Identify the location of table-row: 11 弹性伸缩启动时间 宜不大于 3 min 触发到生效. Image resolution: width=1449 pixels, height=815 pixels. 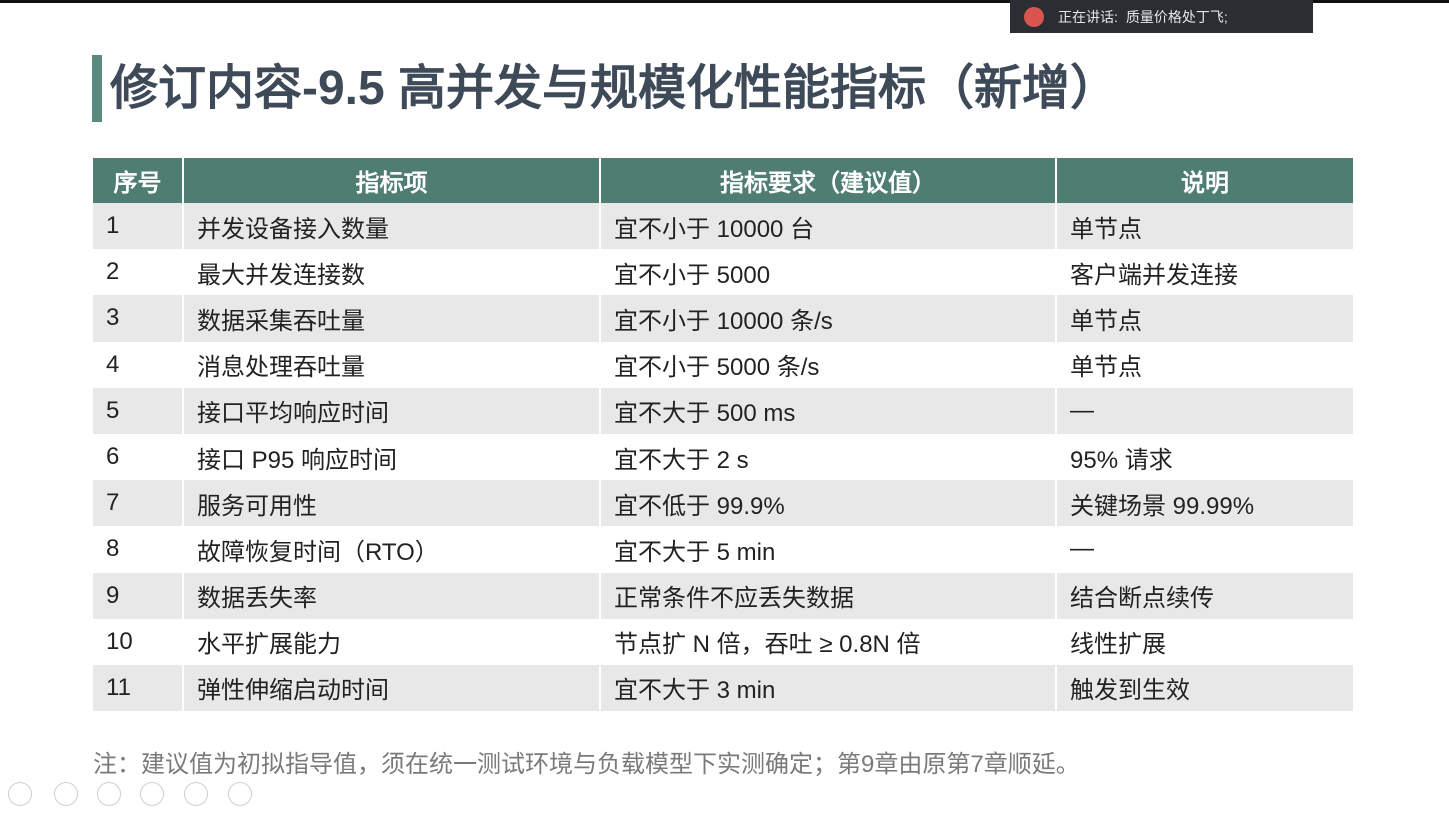
(723, 688).